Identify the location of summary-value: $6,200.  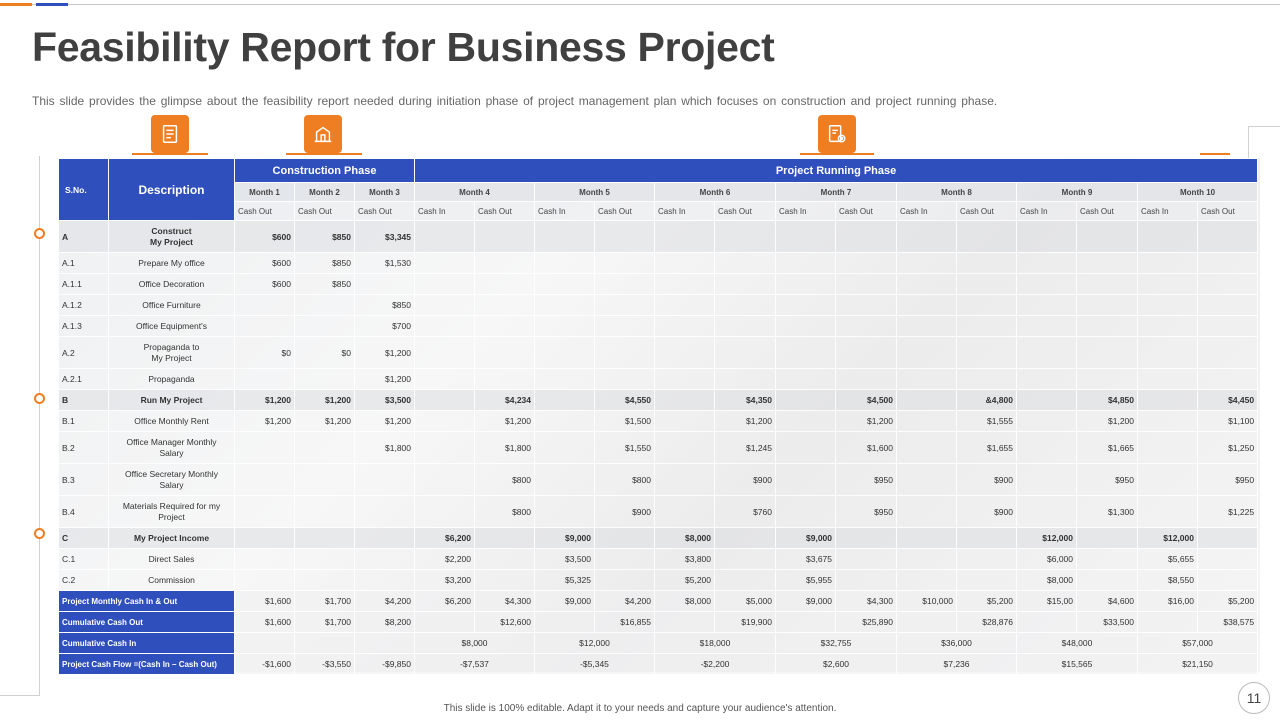
(444, 601).